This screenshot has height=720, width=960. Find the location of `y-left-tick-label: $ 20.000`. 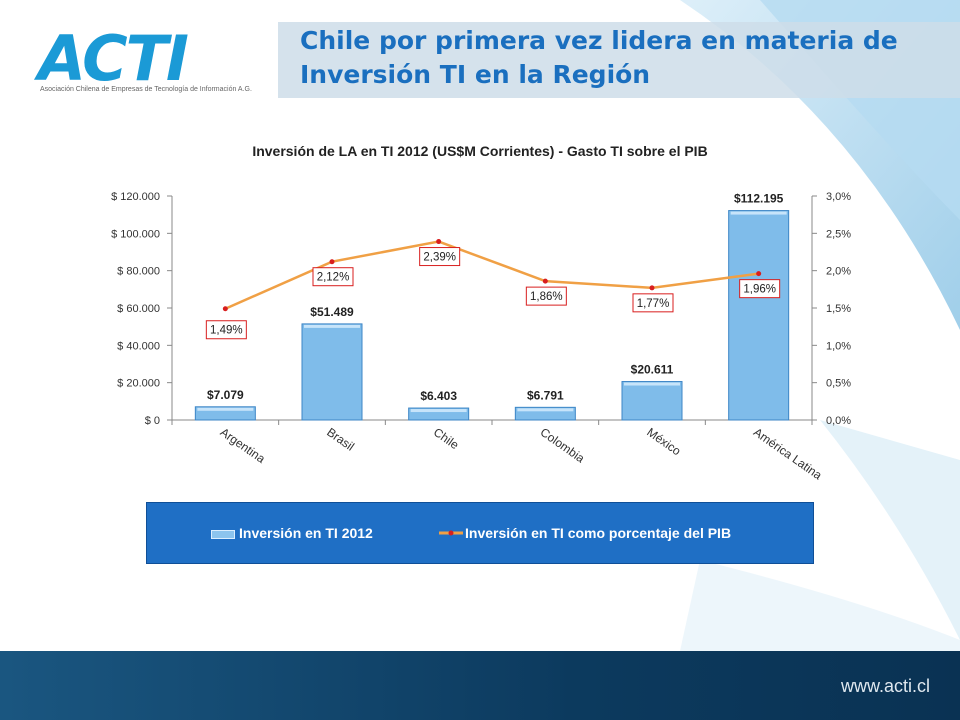

y-left-tick-label: $ 20.000 is located at coordinates (138, 384).